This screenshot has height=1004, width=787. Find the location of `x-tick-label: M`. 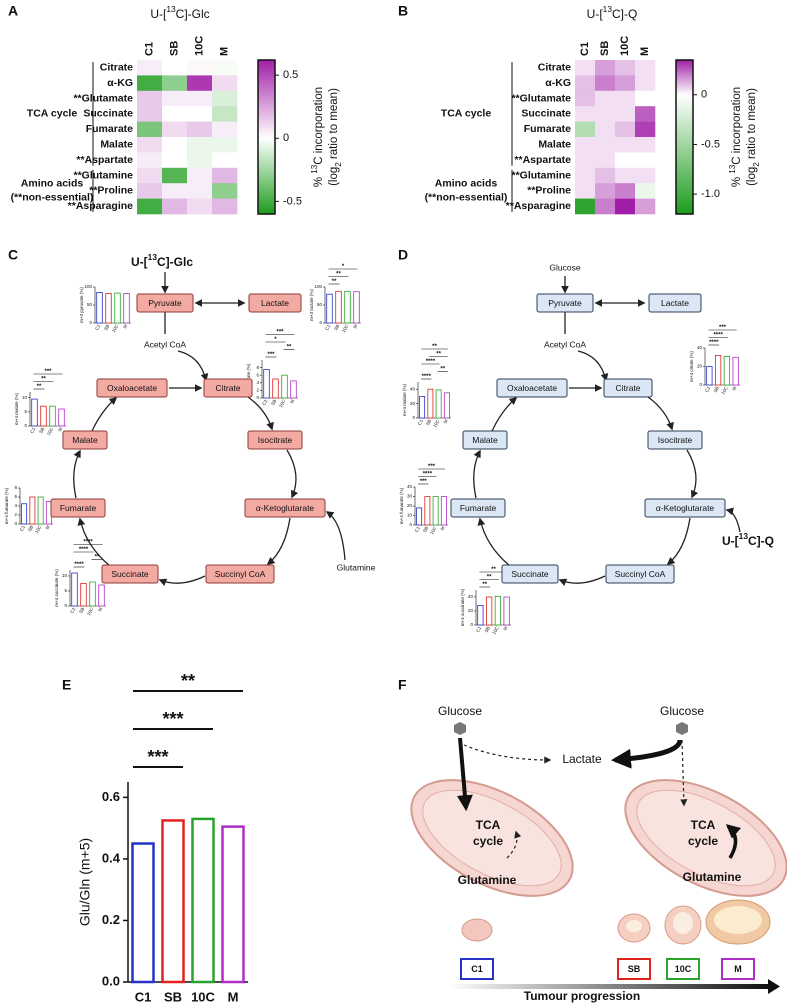

x-tick-label: M is located at coordinates (100, 609).